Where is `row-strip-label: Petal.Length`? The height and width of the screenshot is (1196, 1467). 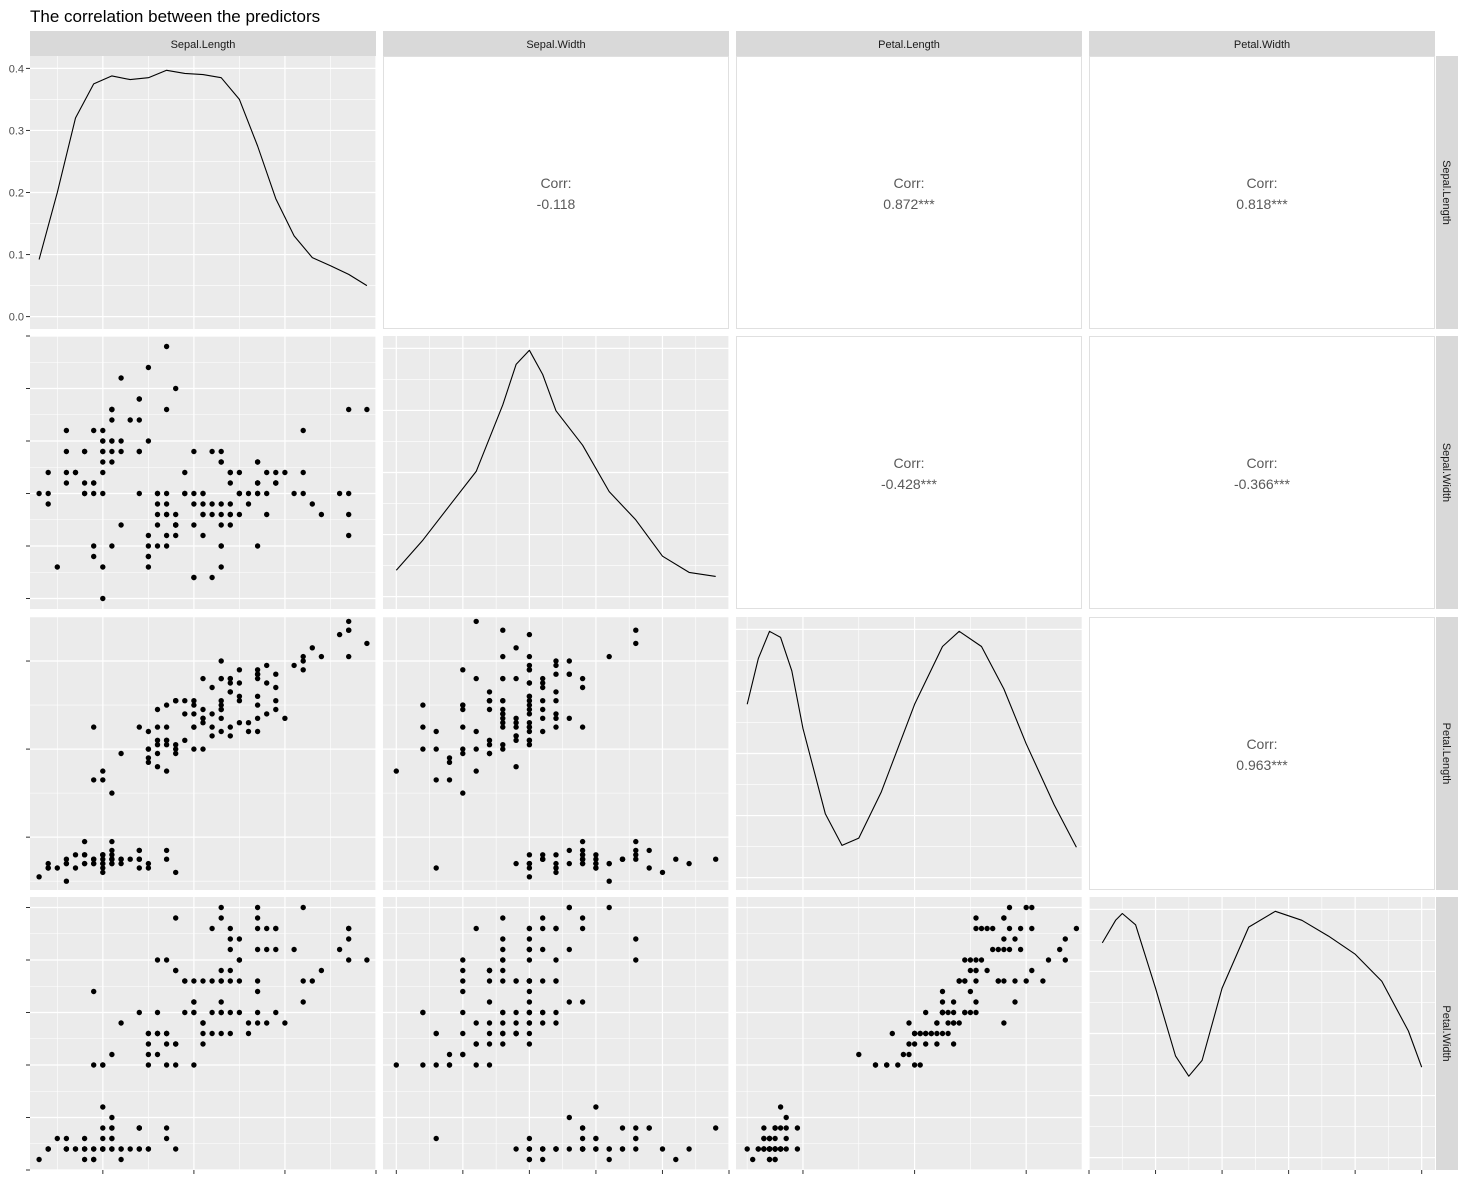
row-strip-label: Petal.Length is located at coordinates (1446, 754).